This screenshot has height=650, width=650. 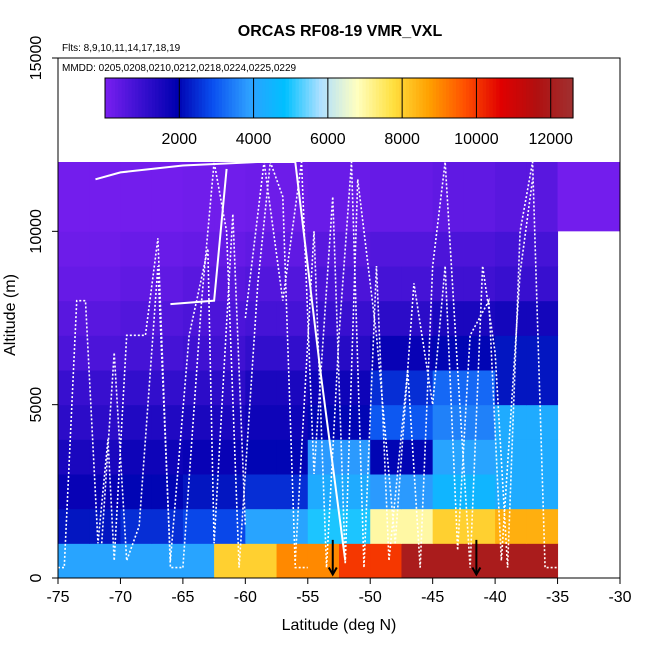 I want to click on arrow-markers, so click(x=404, y=558).